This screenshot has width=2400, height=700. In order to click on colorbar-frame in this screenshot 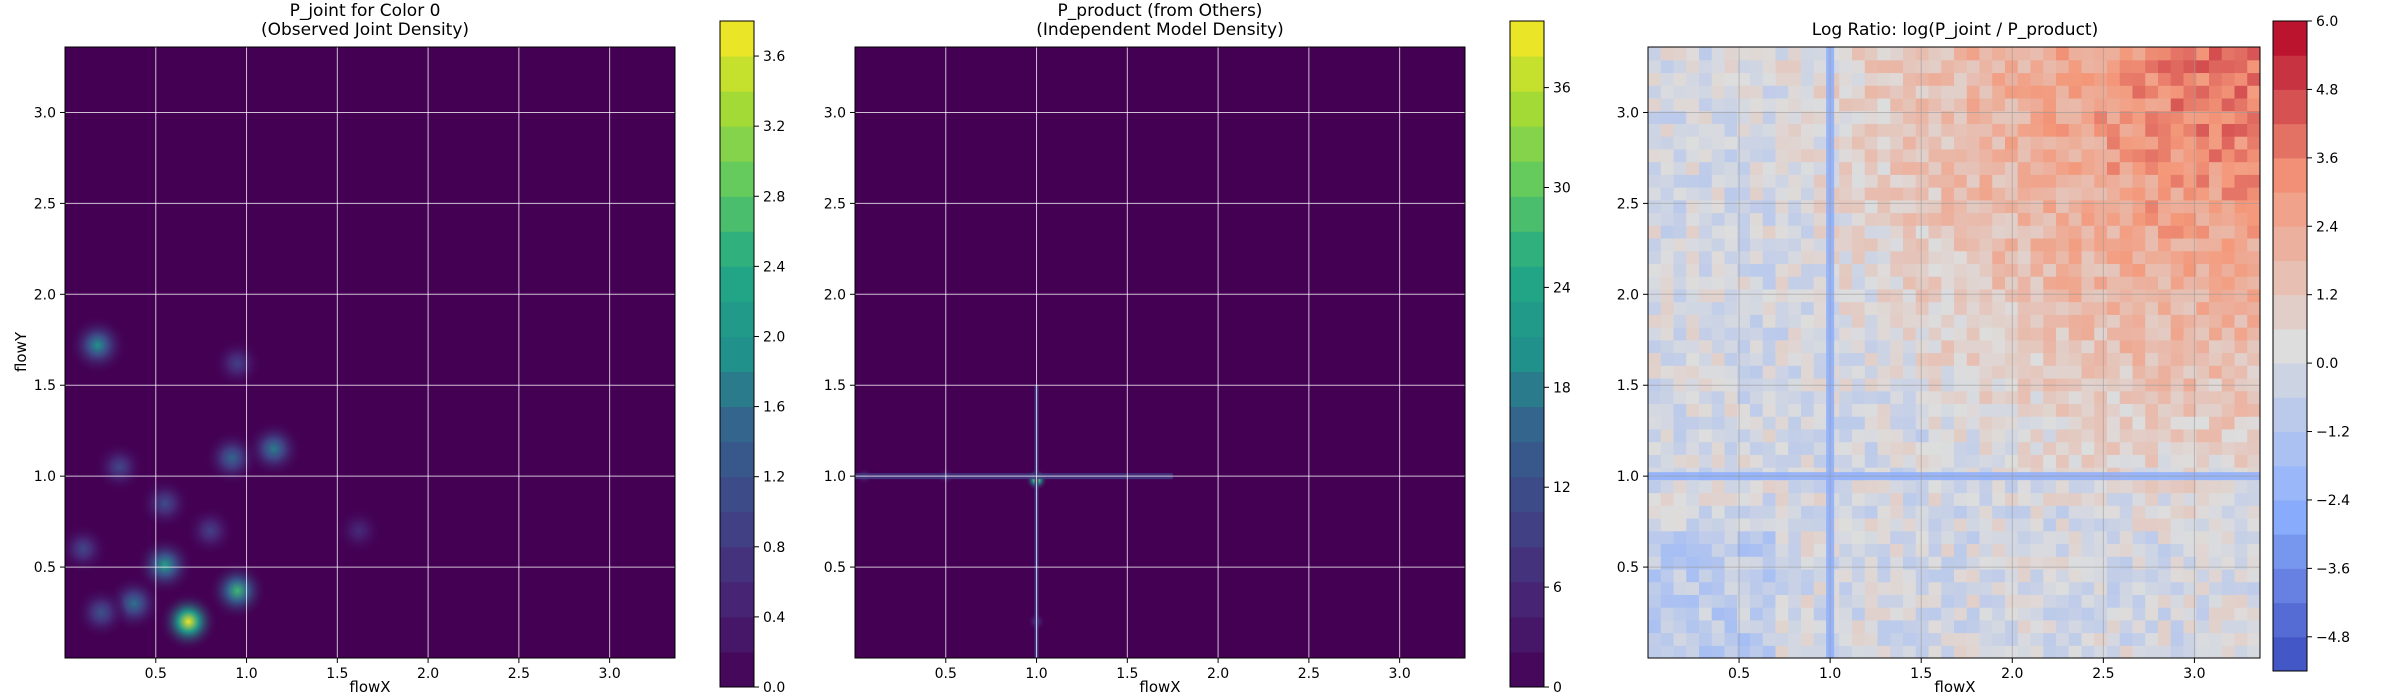, I will do `click(737, 354)`.